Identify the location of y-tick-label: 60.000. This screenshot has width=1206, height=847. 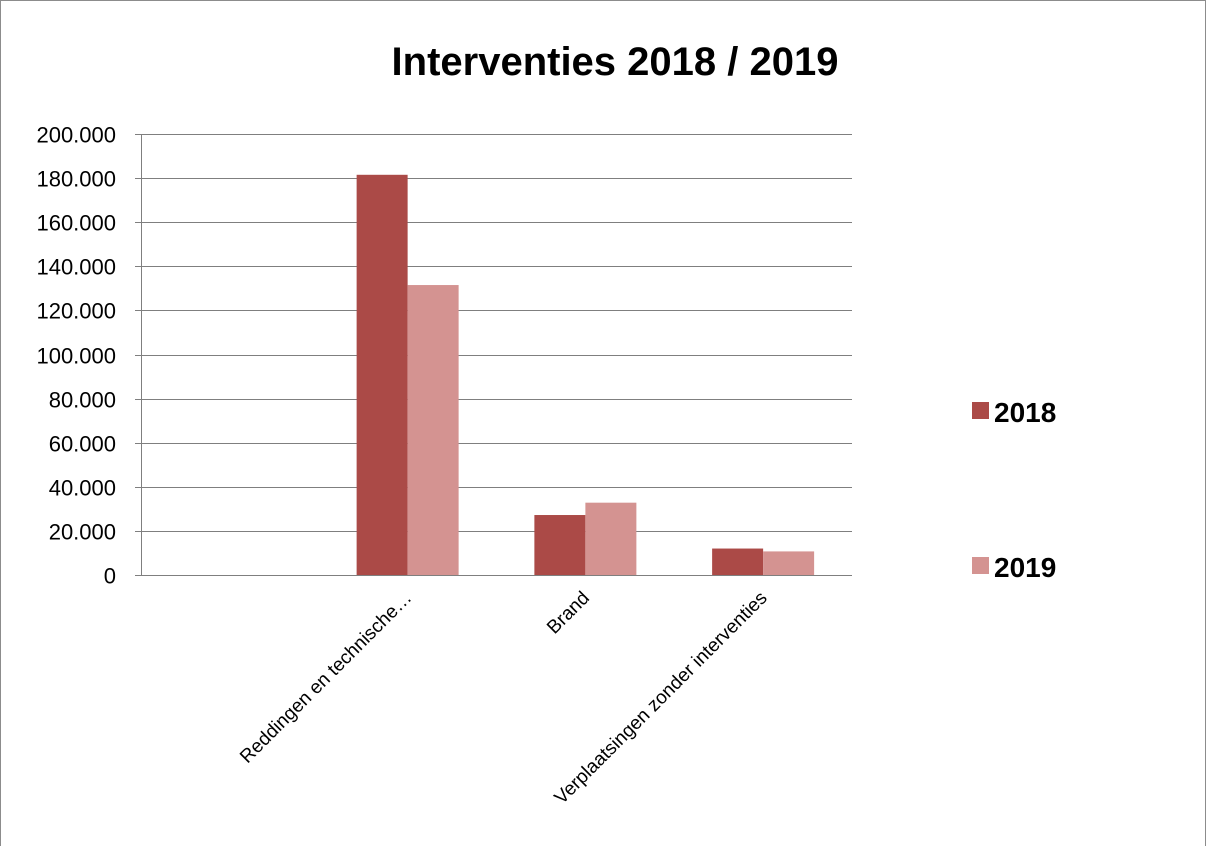
(82, 444).